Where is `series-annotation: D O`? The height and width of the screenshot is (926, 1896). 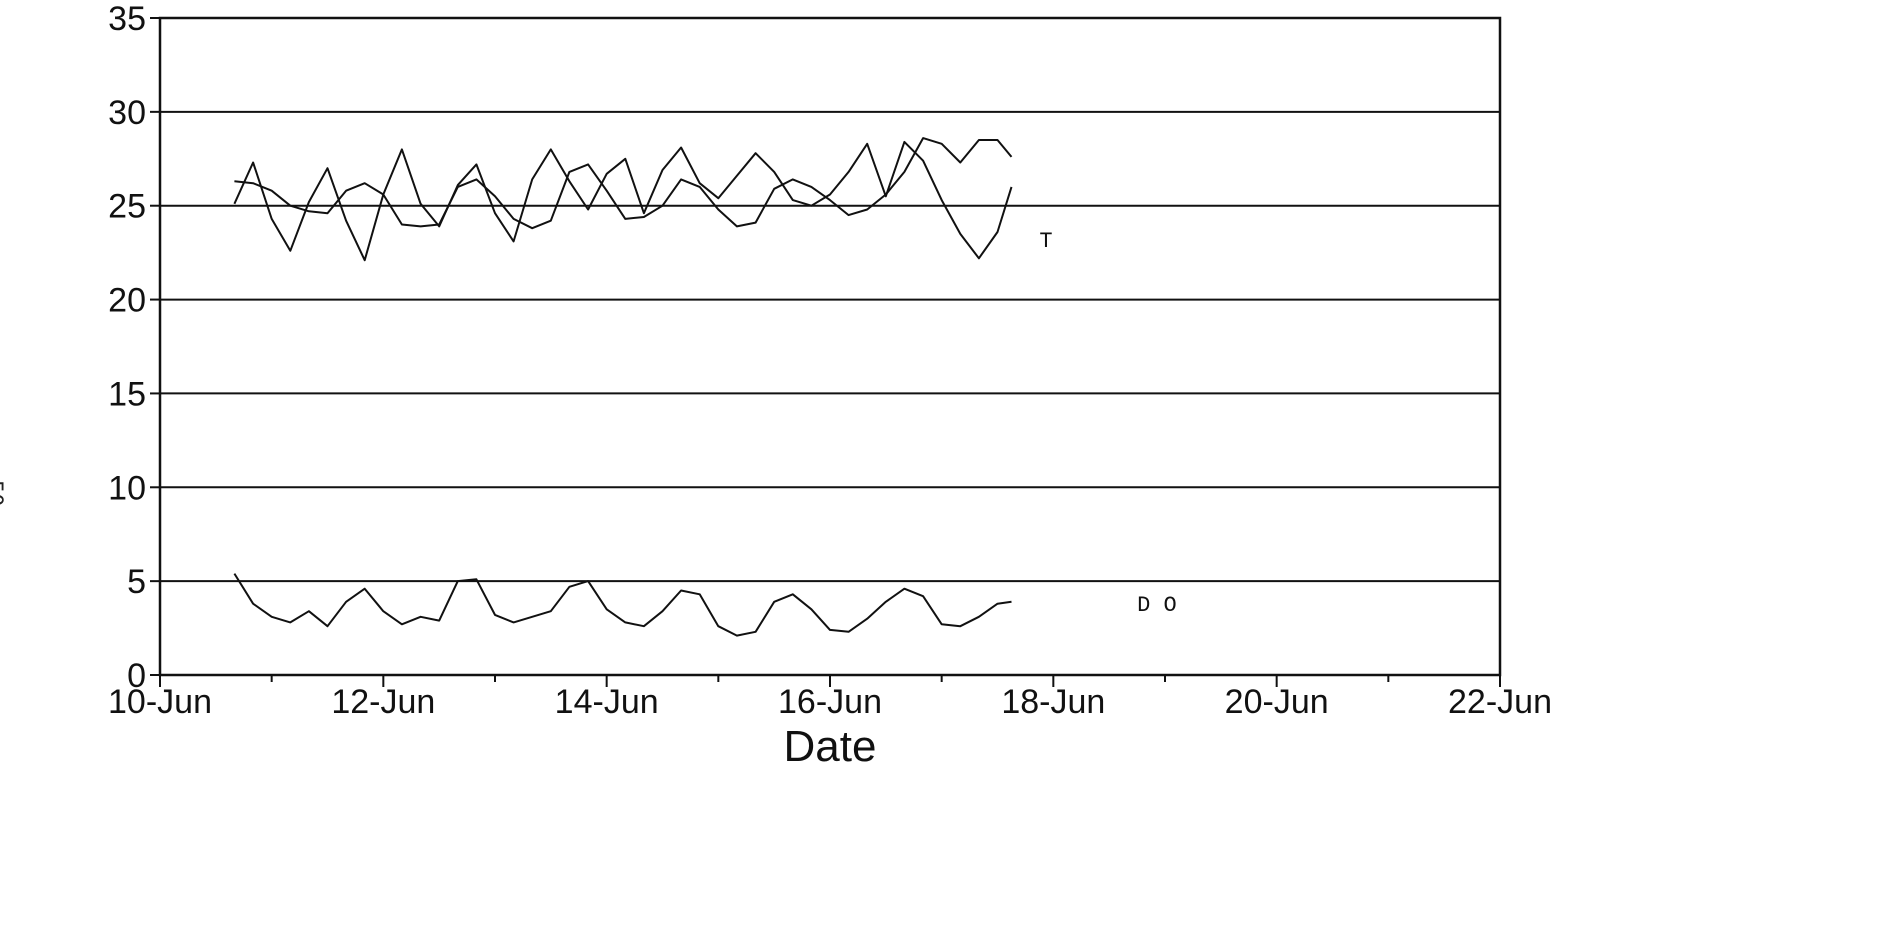 series-annotation: D O is located at coordinates (1157, 605).